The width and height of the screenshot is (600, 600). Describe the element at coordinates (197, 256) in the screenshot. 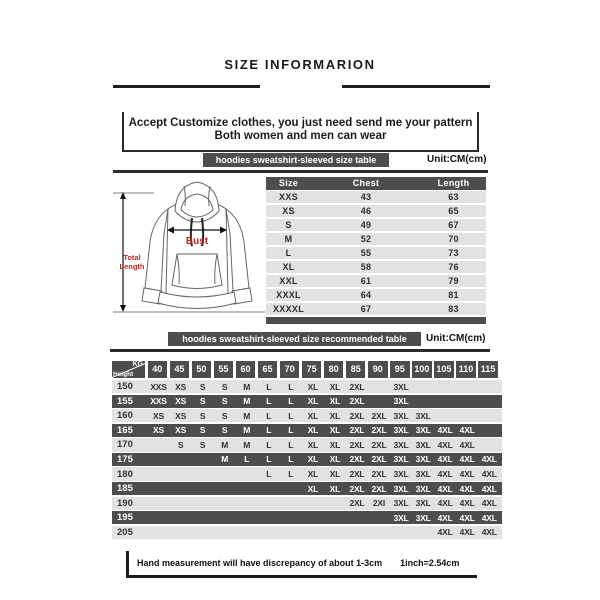

I see `hoodie-sleeves` at that location.